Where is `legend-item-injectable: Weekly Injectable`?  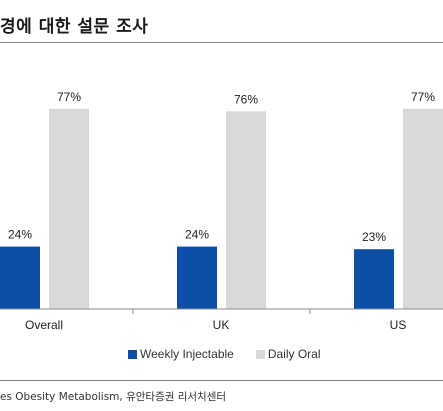
legend-item-injectable: Weekly Injectable is located at coordinates (181, 354).